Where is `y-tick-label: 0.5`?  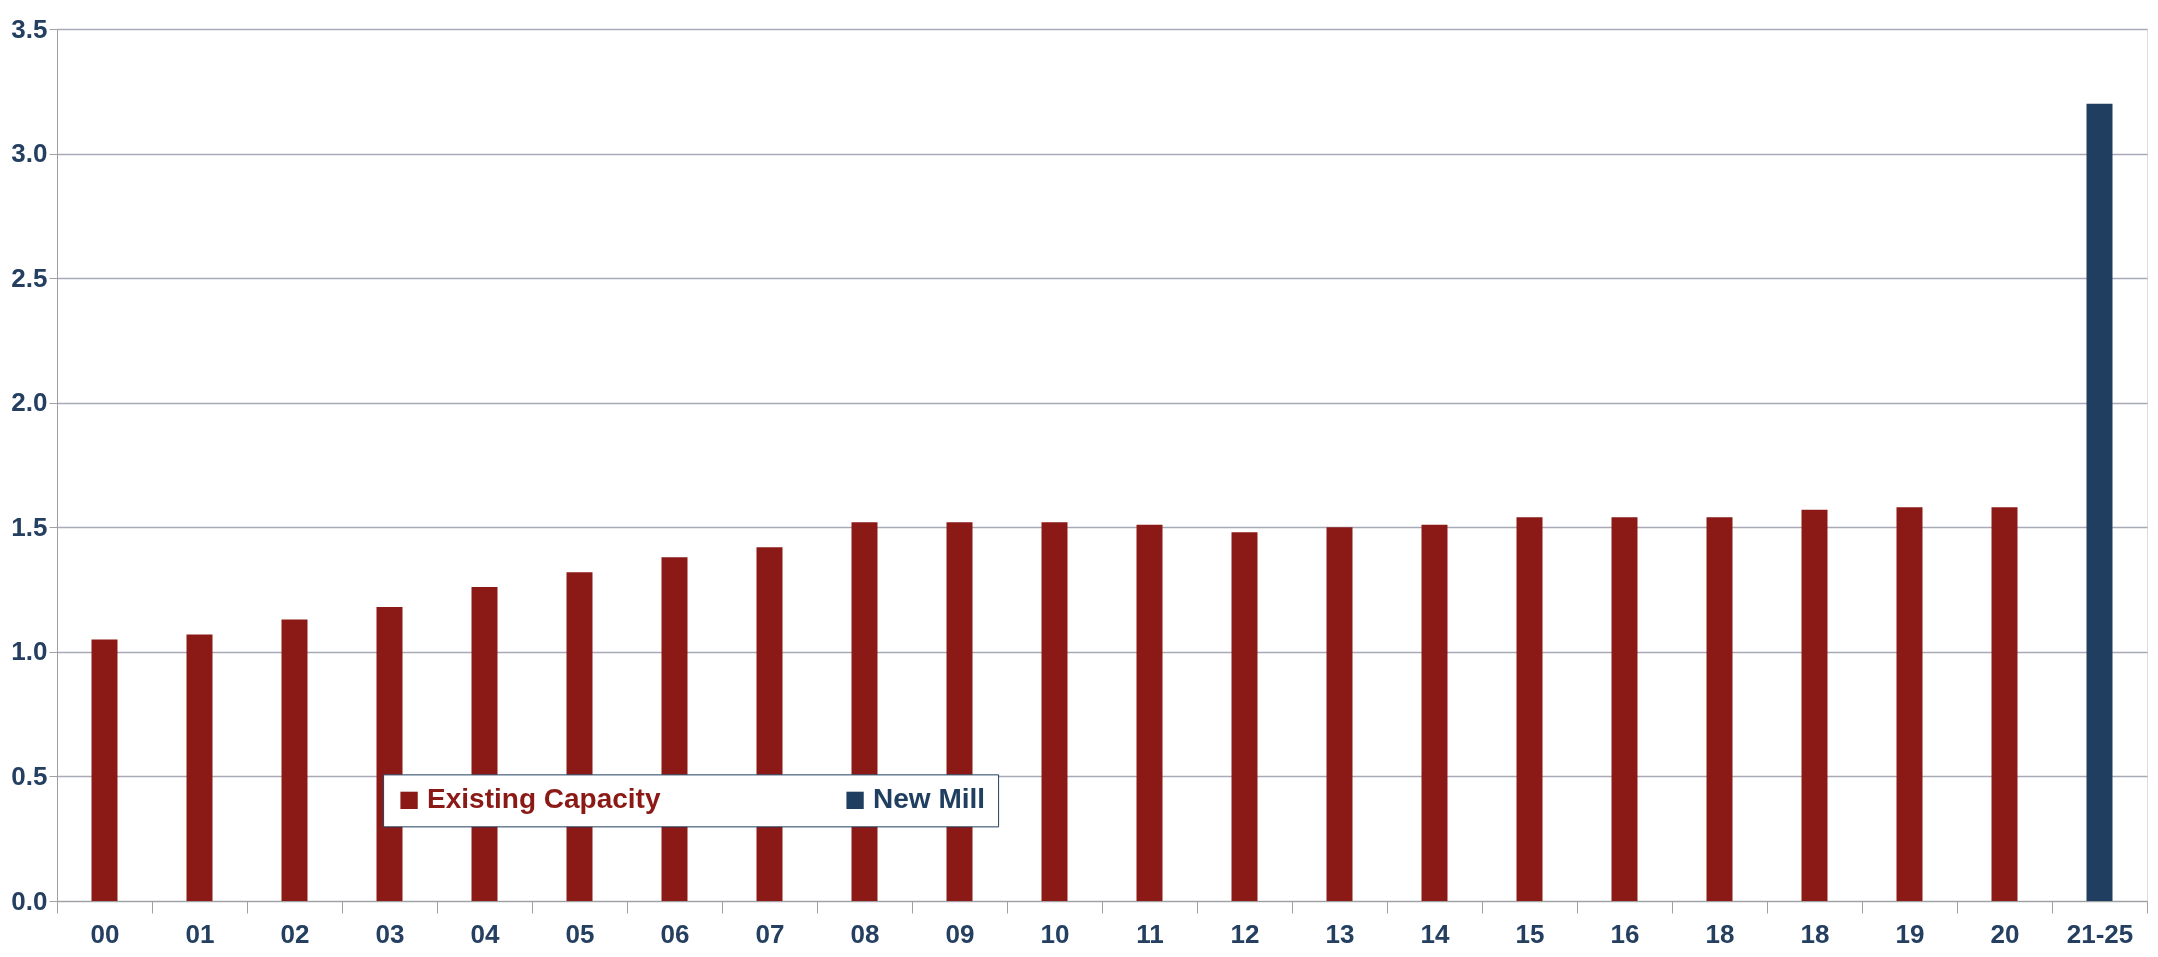
y-tick-label: 0.5 is located at coordinates (29, 775).